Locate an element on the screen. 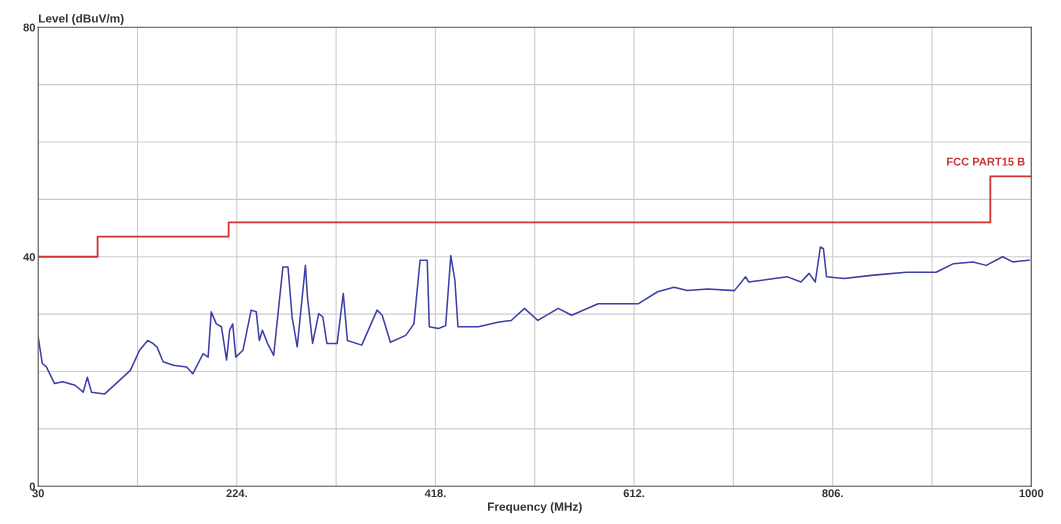 The width and height of the screenshot is (1061, 524). x-tick-label: 612. is located at coordinates (634, 493).